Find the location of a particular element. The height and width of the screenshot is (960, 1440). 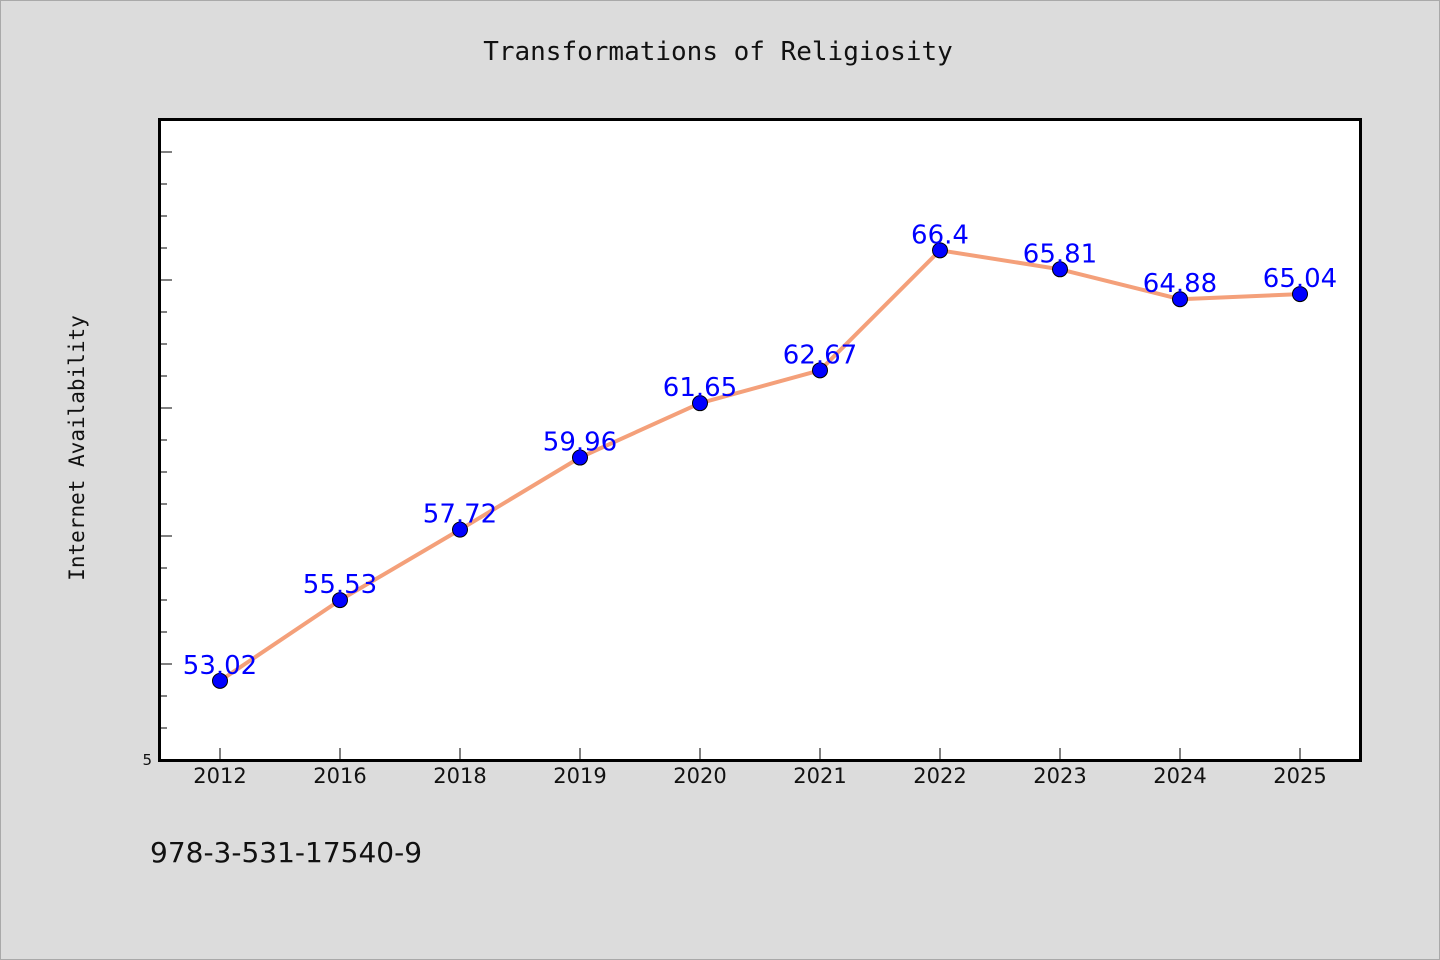

chart-title: Transformations of Religiosity is located at coordinates (718, 52).